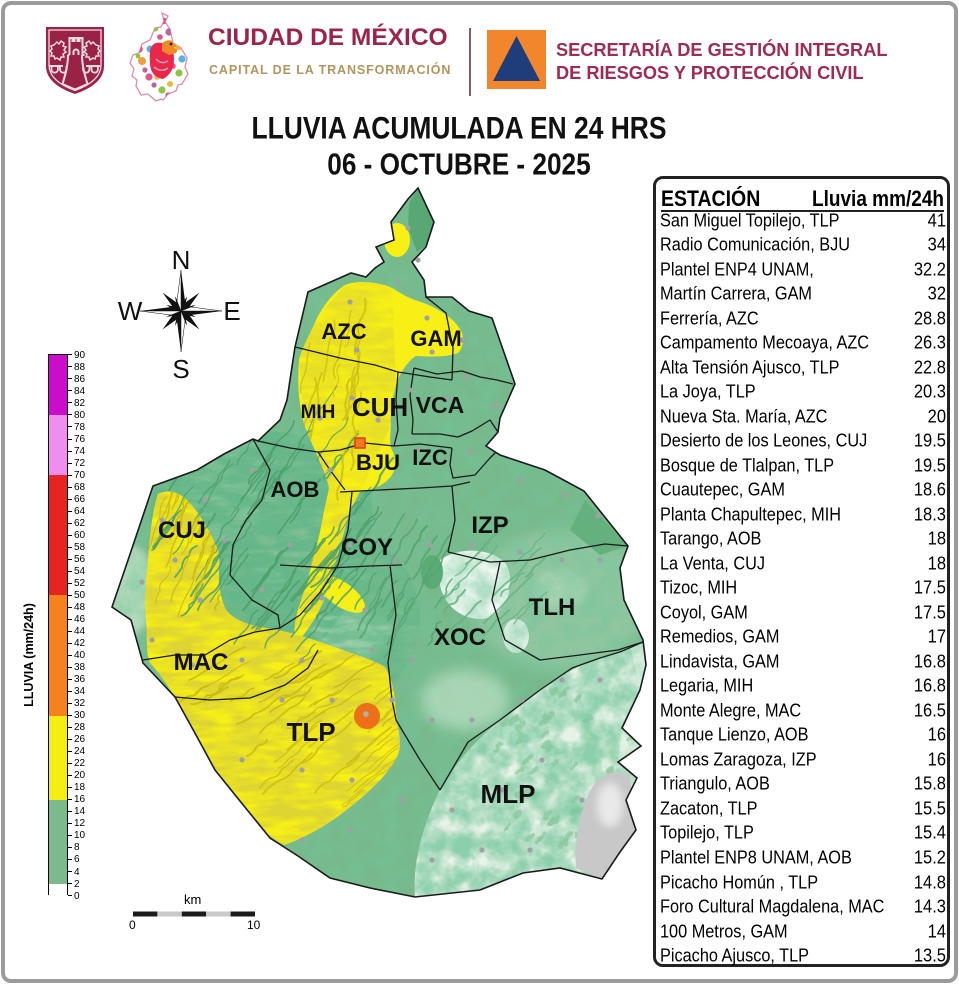 Image resolution: width=959 pixels, height=984 pixels. I want to click on svg-text: GAM, so click(435, 338).